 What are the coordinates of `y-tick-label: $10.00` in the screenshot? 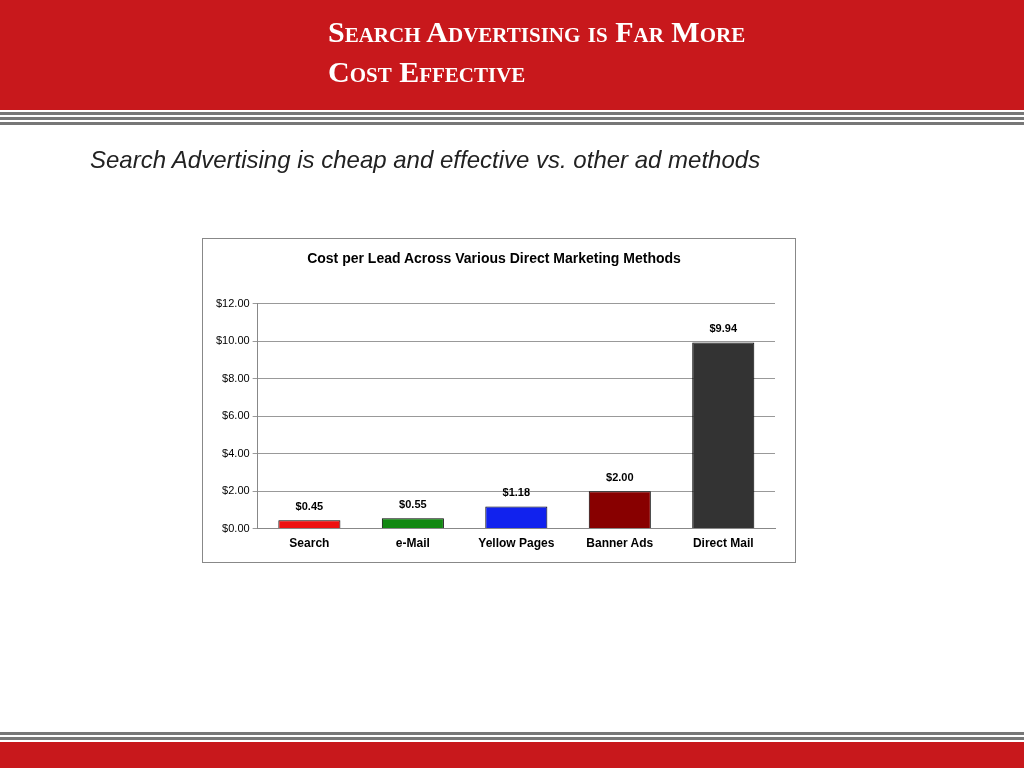 It's located at (232, 340).